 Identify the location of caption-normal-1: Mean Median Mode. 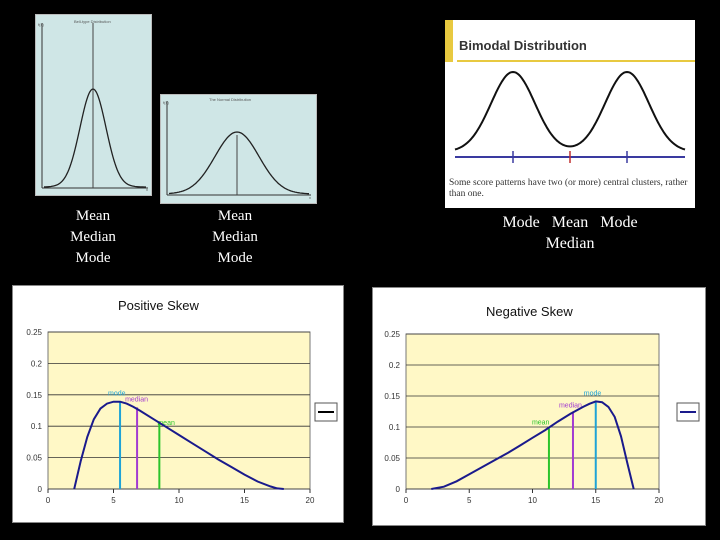
(93, 237).